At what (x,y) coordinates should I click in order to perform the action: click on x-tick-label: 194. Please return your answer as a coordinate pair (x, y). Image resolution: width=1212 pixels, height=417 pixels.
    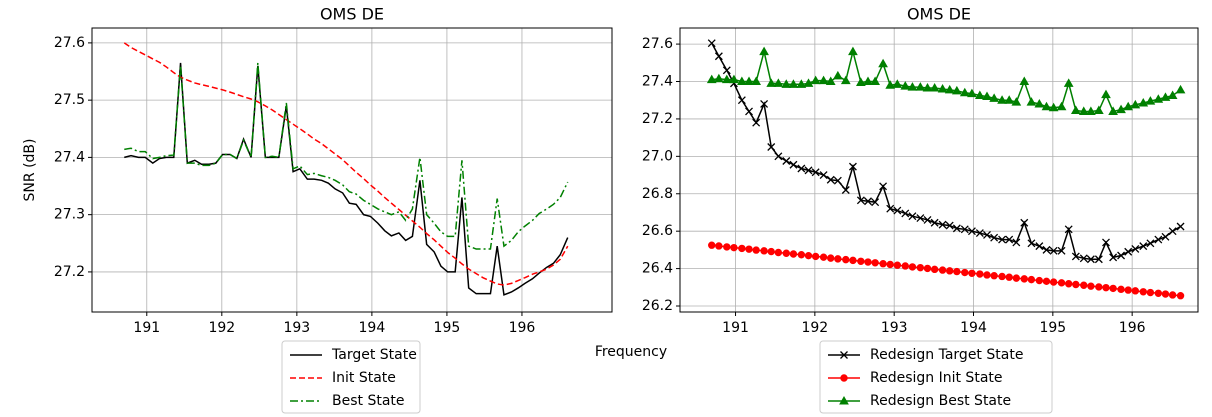
    Looking at the image, I should click on (973, 328).